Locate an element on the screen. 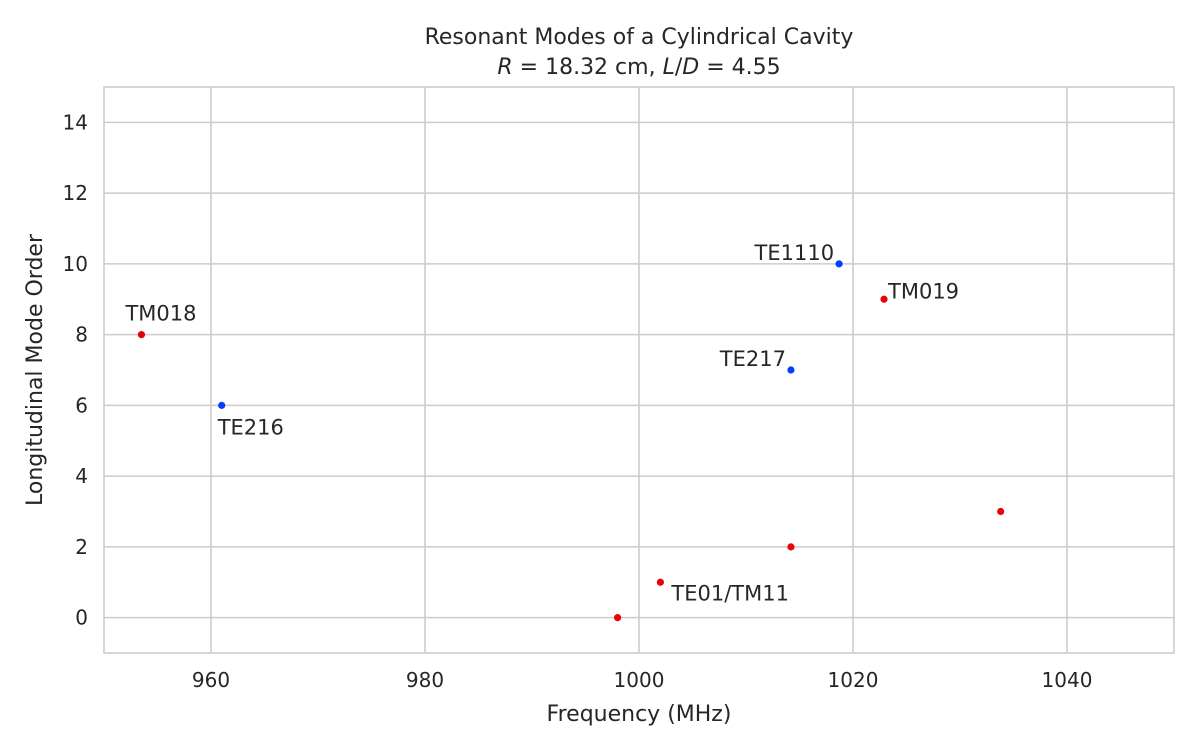  y-tick-label: 8 is located at coordinates (81, 335).